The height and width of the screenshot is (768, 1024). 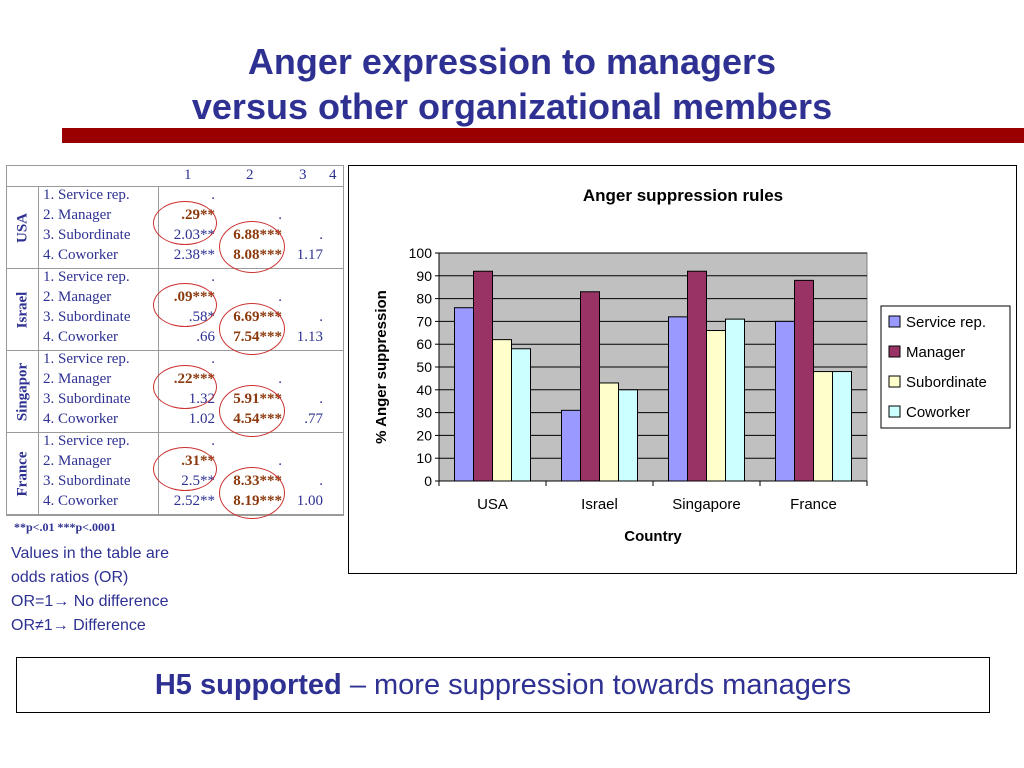 What do you see at coordinates (492, 504) in the screenshot?
I see `x-tick-label: USA` at bounding box center [492, 504].